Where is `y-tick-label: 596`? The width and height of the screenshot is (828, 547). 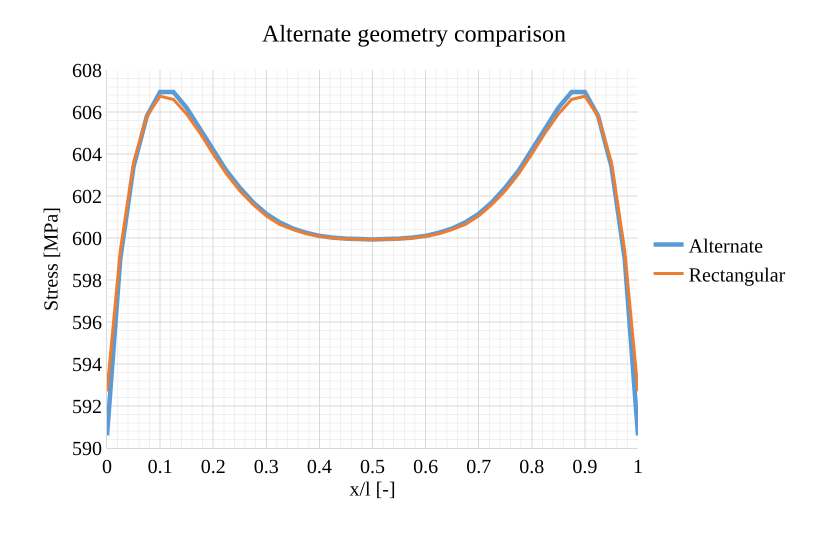
y-tick-label: 596 is located at coordinates (87, 323).